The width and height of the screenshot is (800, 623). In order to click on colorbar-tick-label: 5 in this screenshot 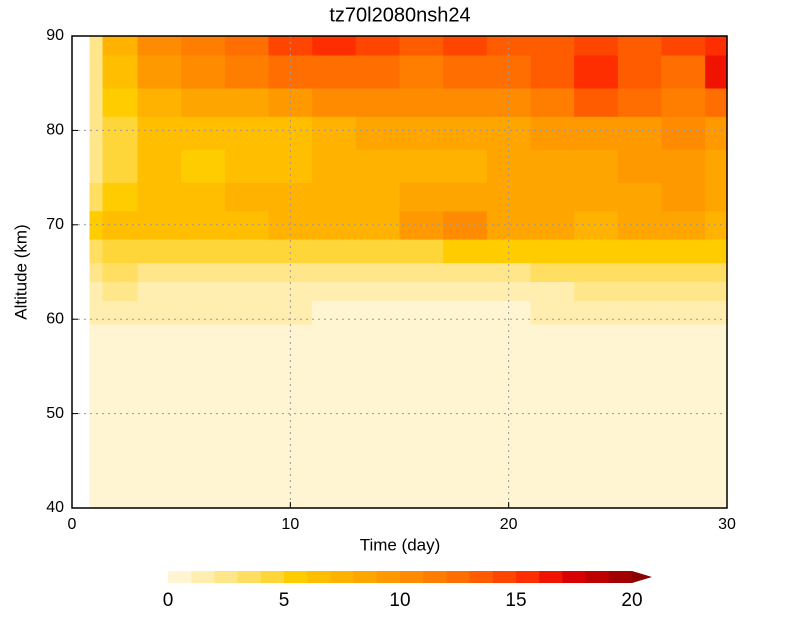, I will do `click(284, 600)`.